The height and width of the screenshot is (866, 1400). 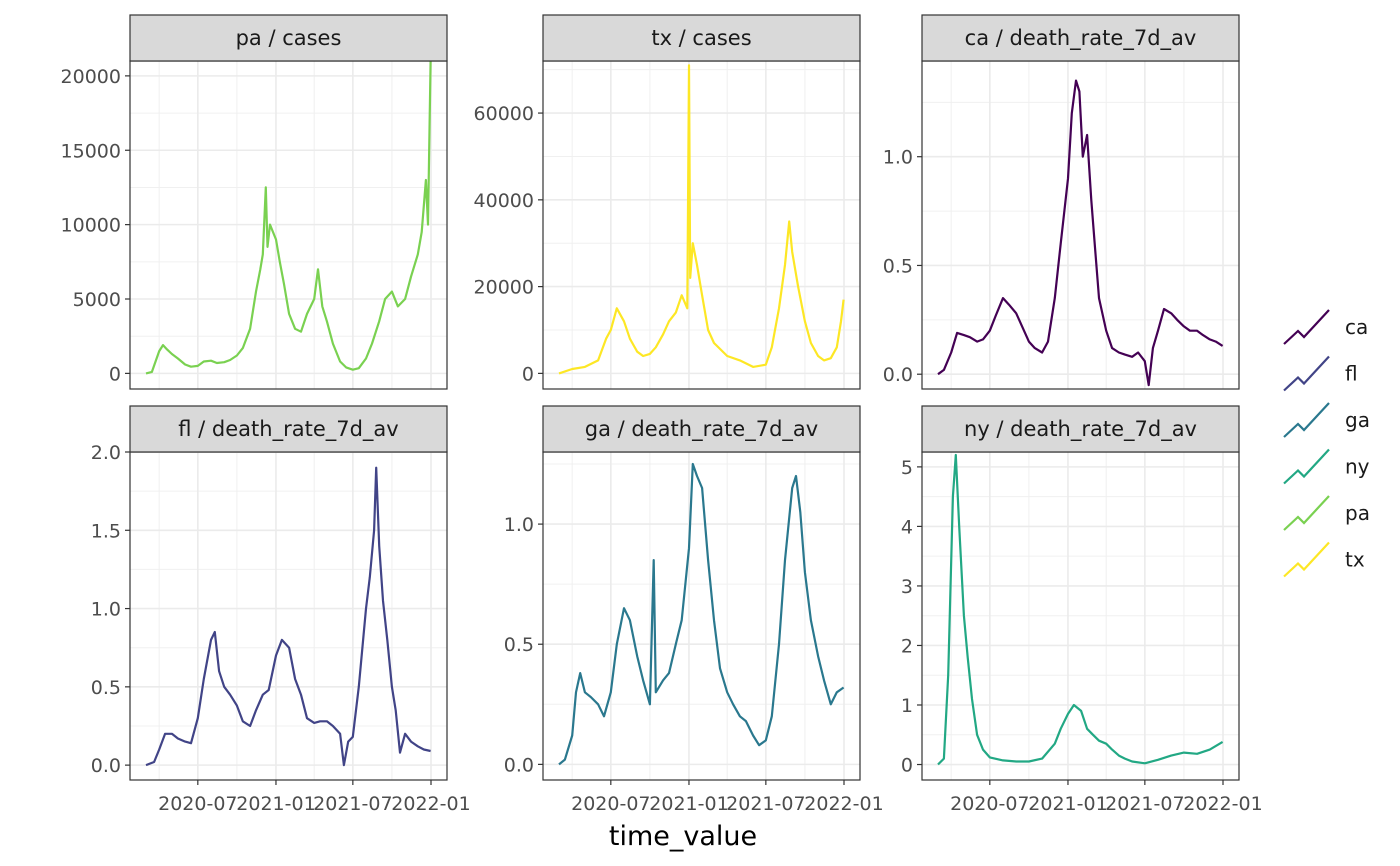 I want to click on facet-panel-fl-death-rate: fl / death_rate_7d_av 0.0 0.5 1.0 1.5 2.0, so click(x=269, y=595).